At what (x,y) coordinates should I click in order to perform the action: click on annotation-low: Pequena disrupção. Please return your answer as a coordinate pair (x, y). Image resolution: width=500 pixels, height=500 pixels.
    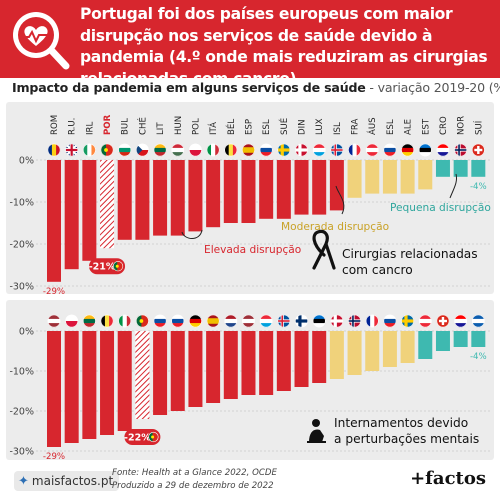
    Looking at the image, I should click on (440, 208).